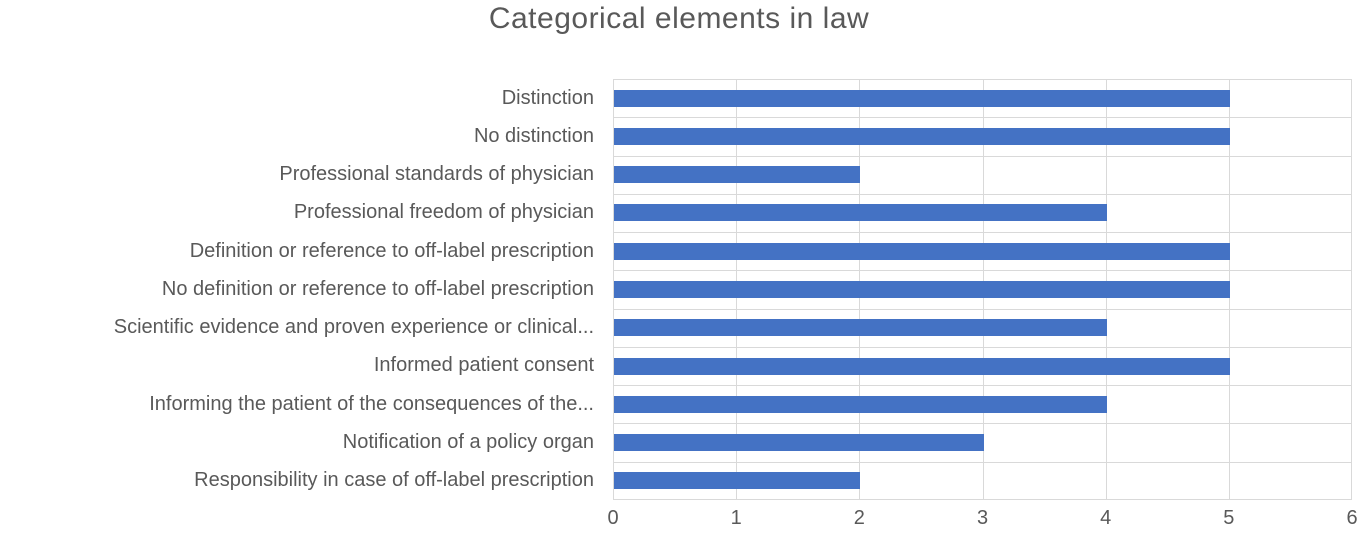  Describe the element at coordinates (483, 365) in the screenshot. I see `category-label: Informed patient consent` at that location.